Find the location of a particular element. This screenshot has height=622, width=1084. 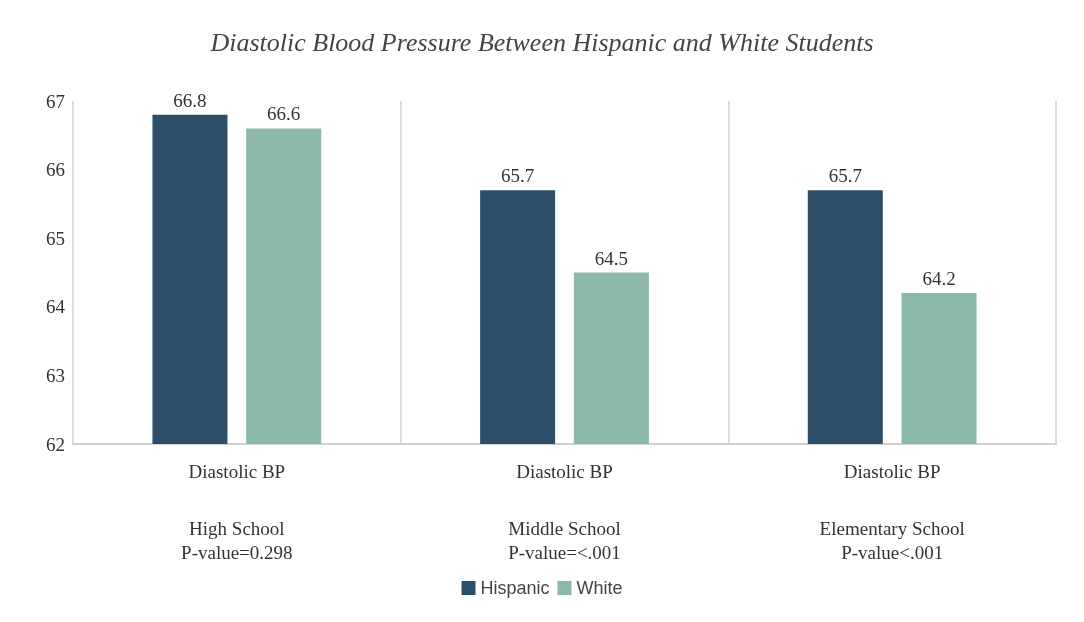

text: High School P-value=0.298 is located at coordinates (237, 540).